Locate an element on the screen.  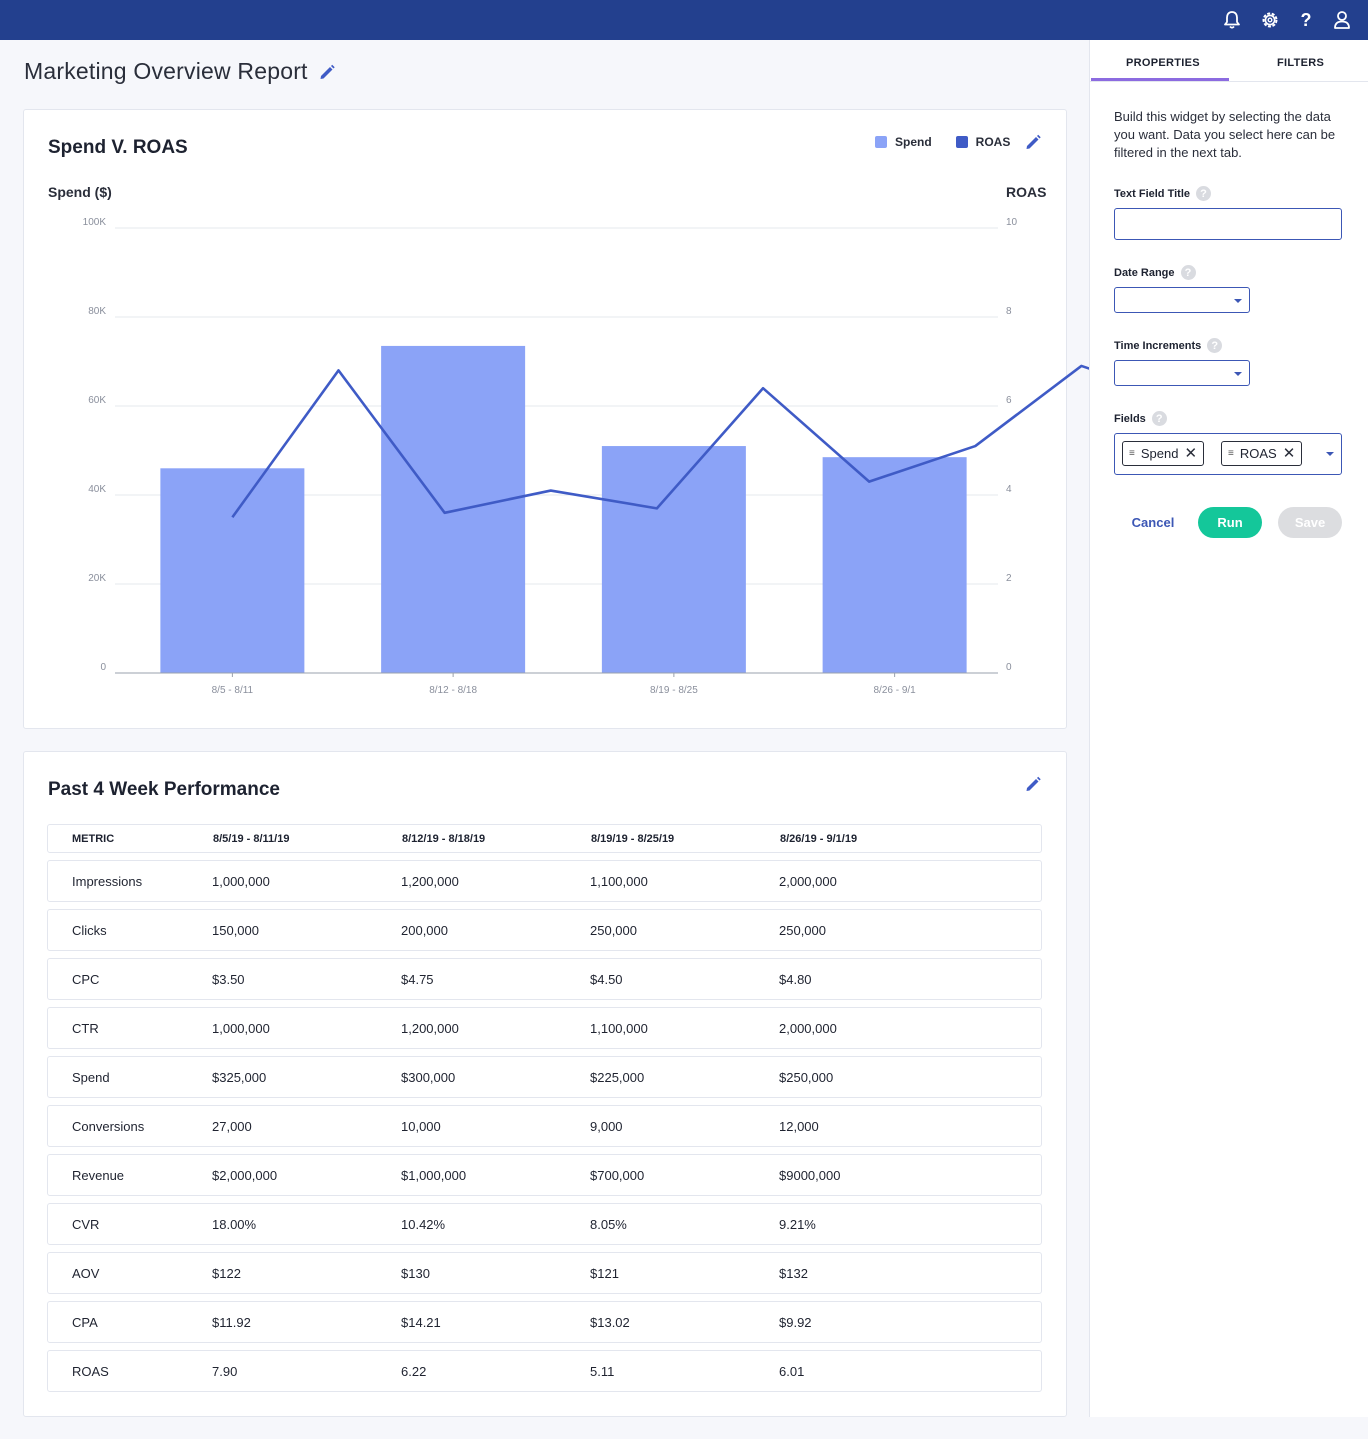
time-increments-label-text: Time Increments is located at coordinates (1158, 345).